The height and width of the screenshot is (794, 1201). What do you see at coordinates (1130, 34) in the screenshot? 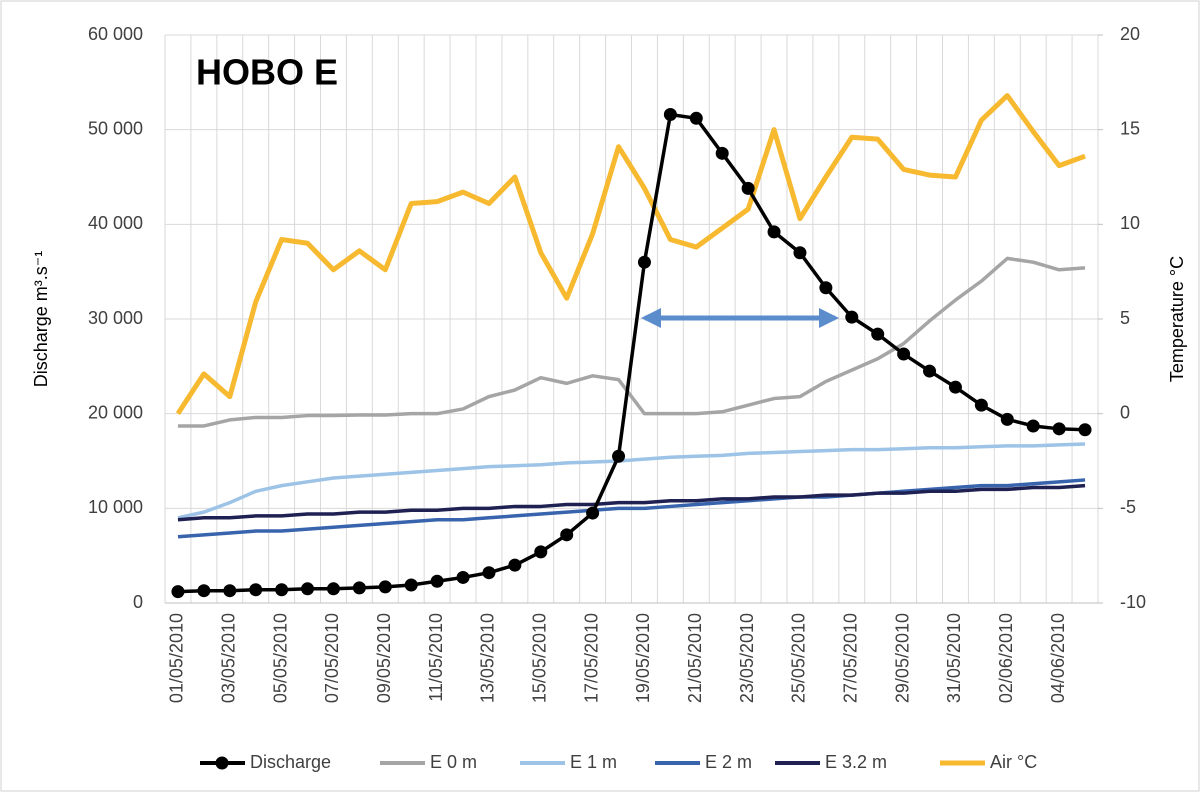
I see `y2-tick-label: 20` at bounding box center [1130, 34].